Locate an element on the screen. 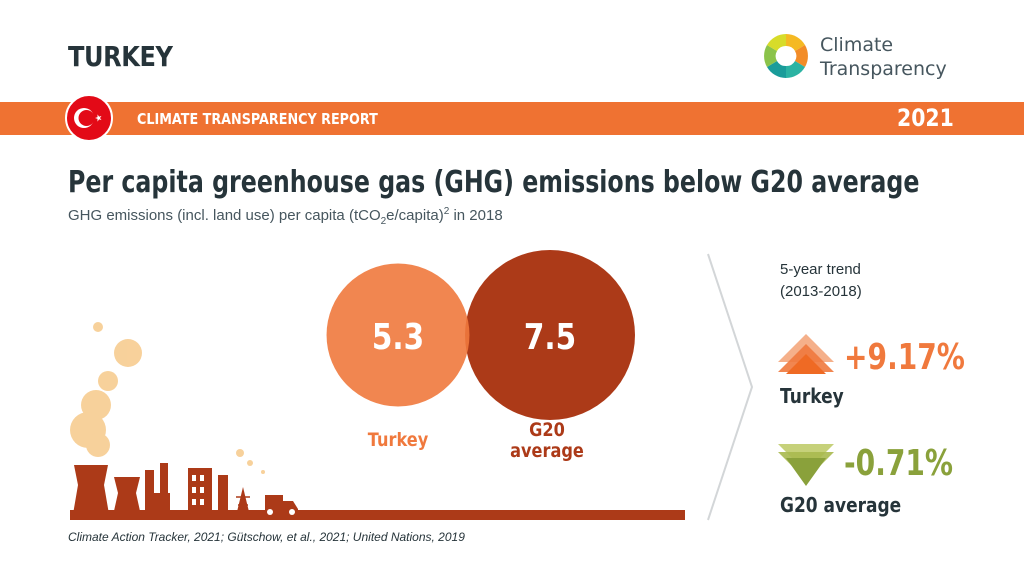 This screenshot has width=1024, height=576. subtitle-suffix: in 2018 is located at coordinates (476, 215).